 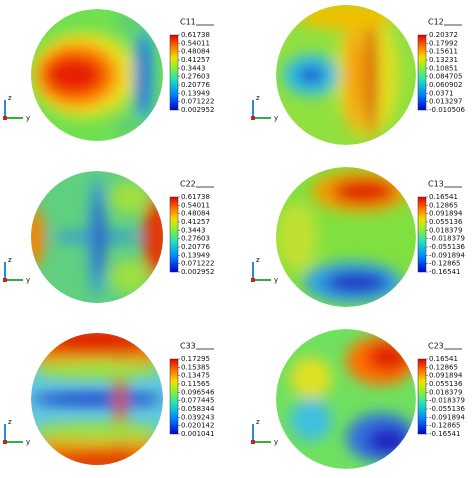 What do you see at coordinates (198, 409) in the screenshot?
I see `colorbar-tick-label: 0.058344` at bounding box center [198, 409].